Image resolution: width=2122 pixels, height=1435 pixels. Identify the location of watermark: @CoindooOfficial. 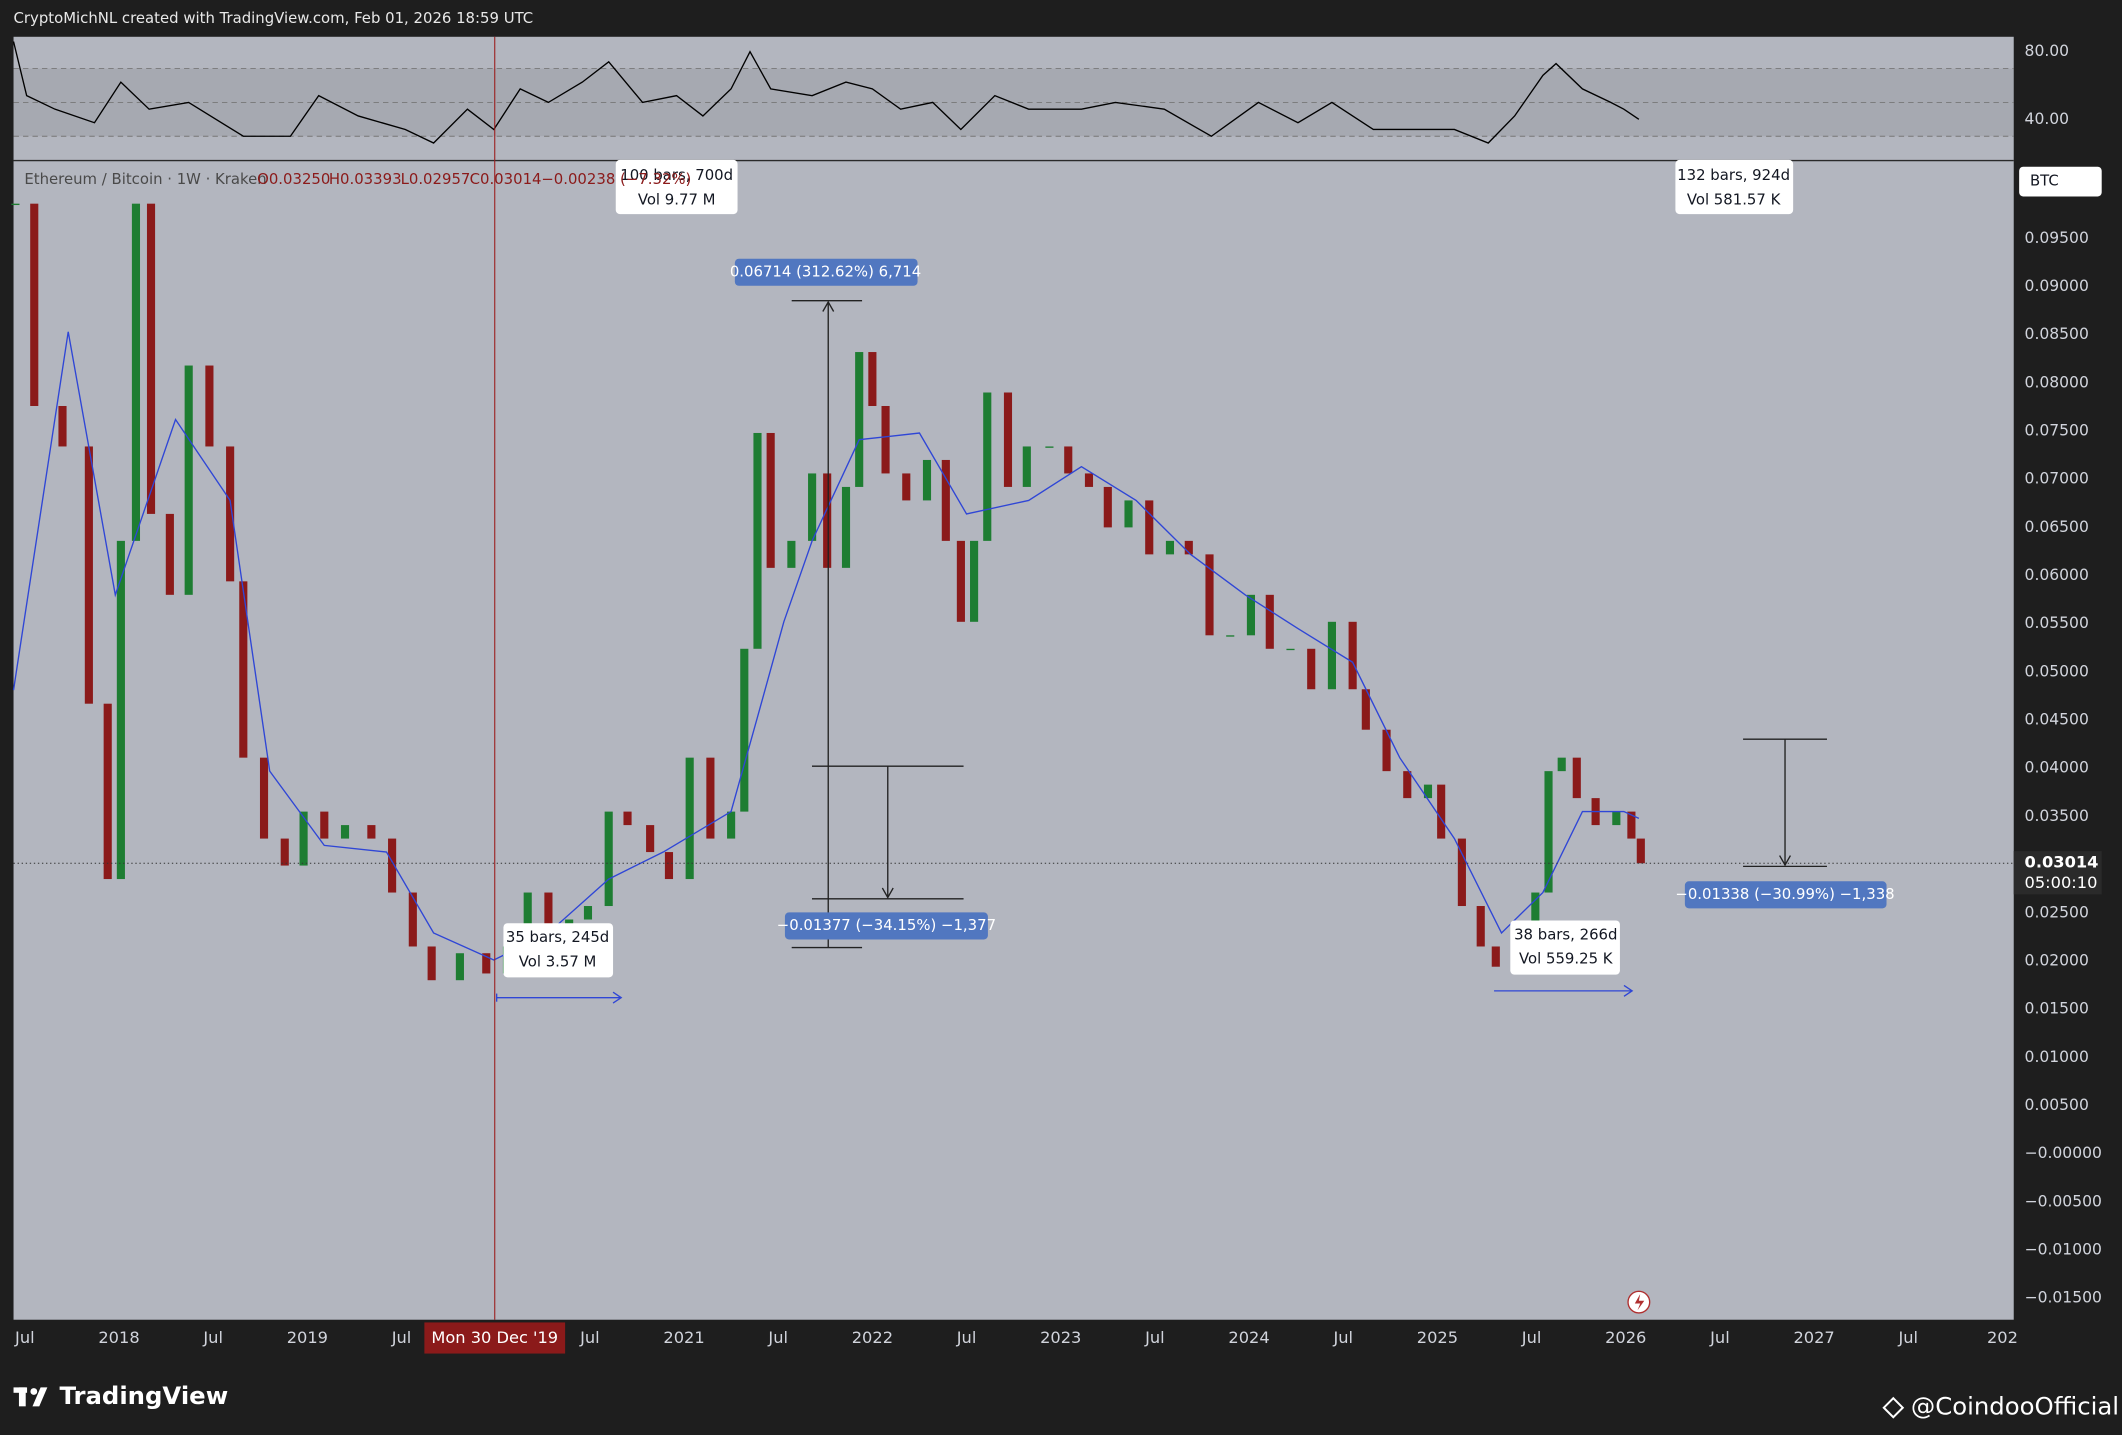
(2015, 1406).